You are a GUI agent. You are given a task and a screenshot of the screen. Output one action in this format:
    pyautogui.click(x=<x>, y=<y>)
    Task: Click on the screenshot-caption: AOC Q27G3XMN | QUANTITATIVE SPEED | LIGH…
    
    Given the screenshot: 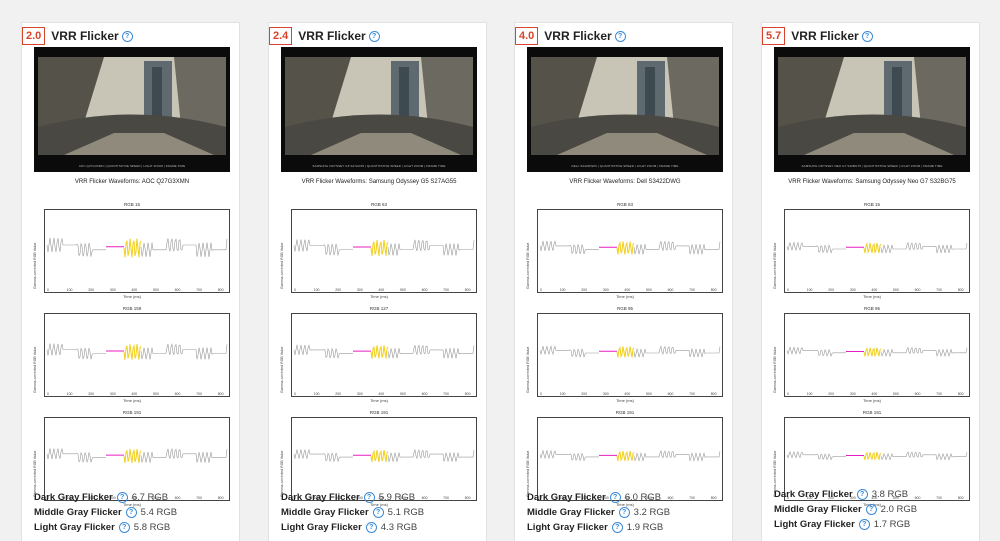 What is the action you would take?
    pyautogui.click(x=132, y=166)
    